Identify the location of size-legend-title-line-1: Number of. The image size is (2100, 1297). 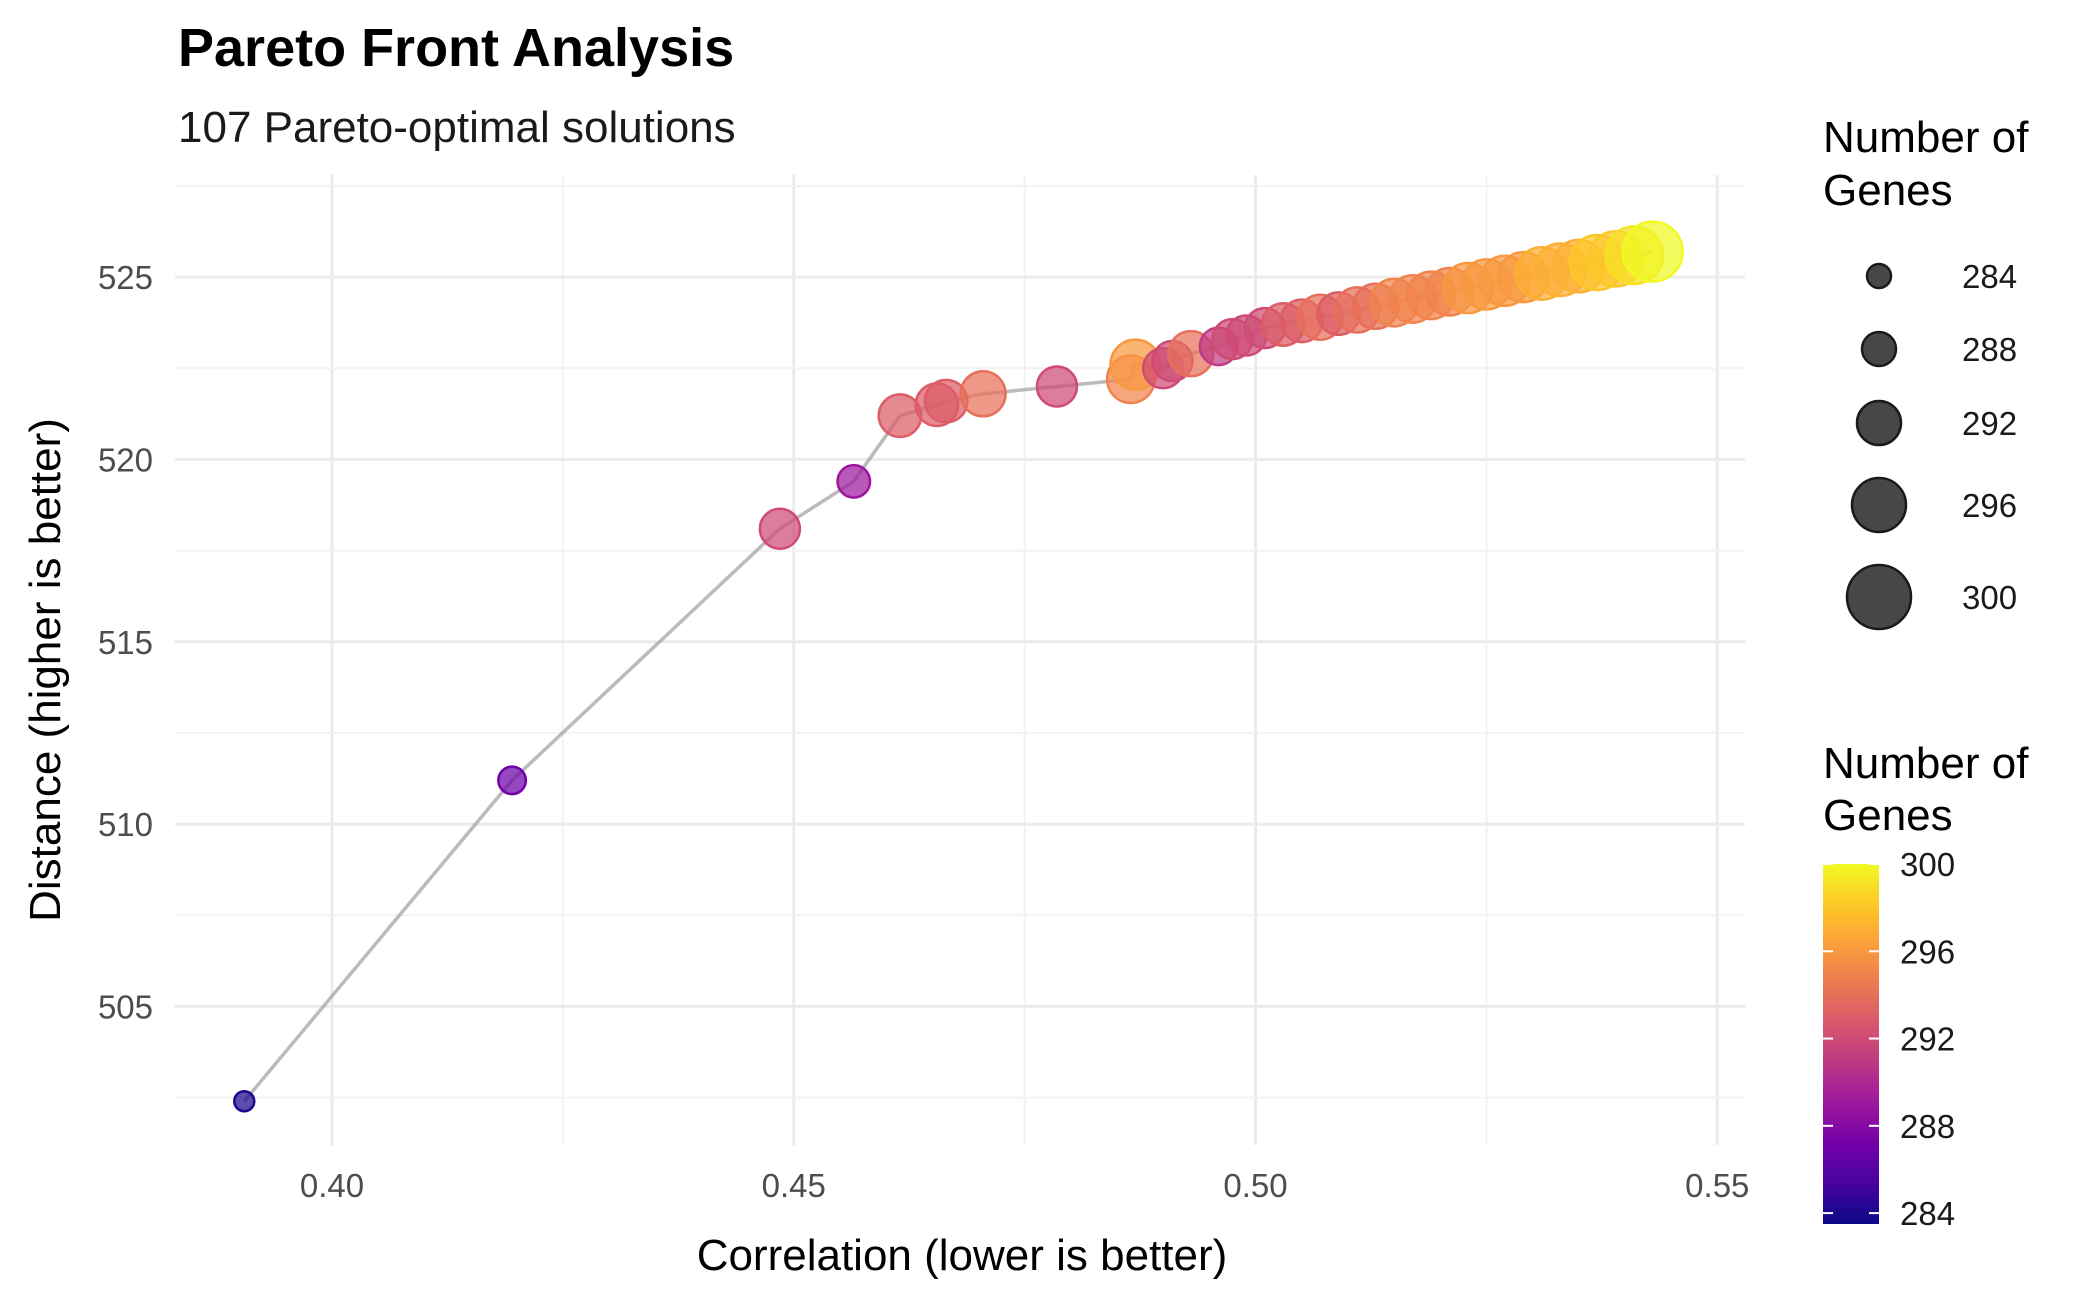
(1926, 137).